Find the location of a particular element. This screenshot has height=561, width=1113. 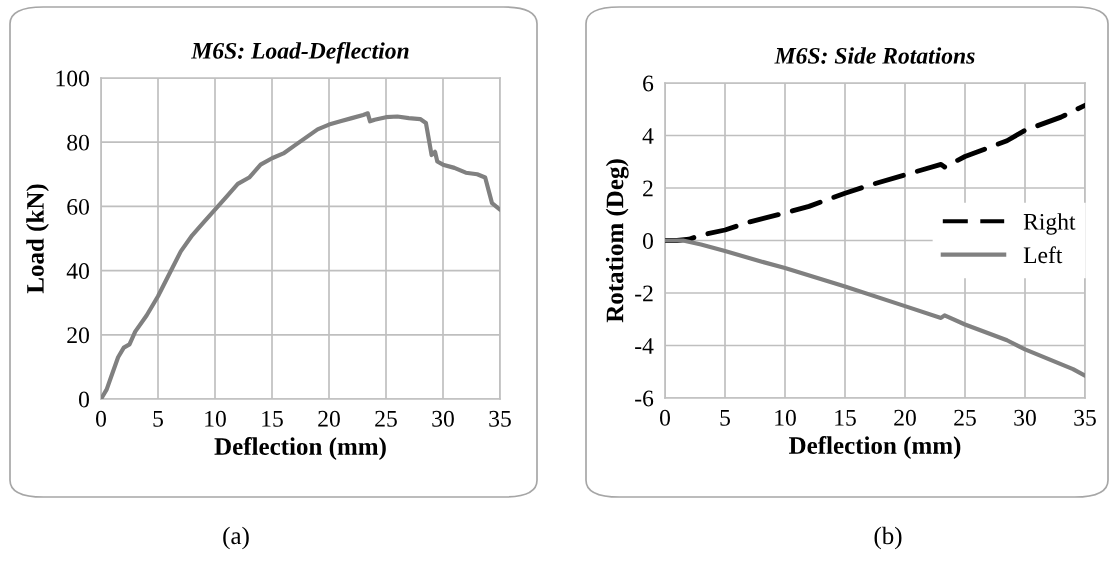

y-tick-label: -6 is located at coordinates (644, 398).